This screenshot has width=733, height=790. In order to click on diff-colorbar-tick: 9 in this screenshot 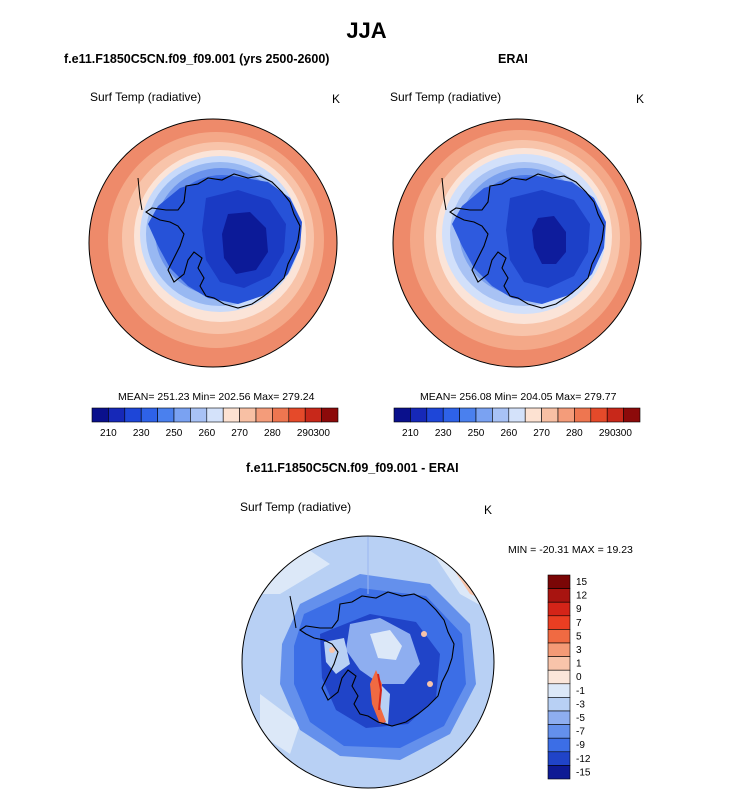, I will do `click(579, 609)`.